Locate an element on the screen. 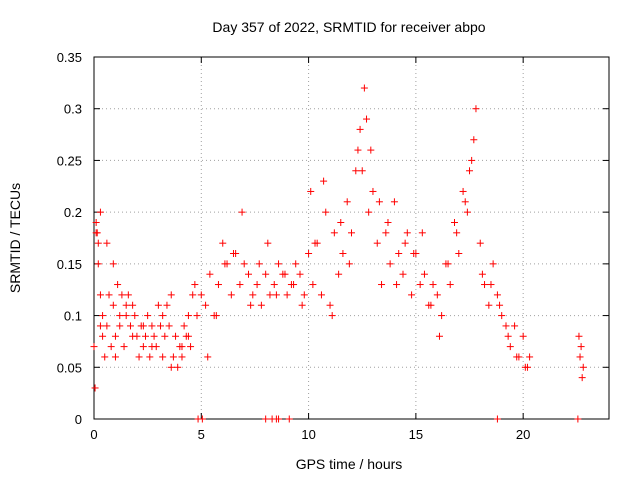 The width and height of the screenshot is (640, 480). y-tick-label: 0.25 is located at coordinates (69, 160).